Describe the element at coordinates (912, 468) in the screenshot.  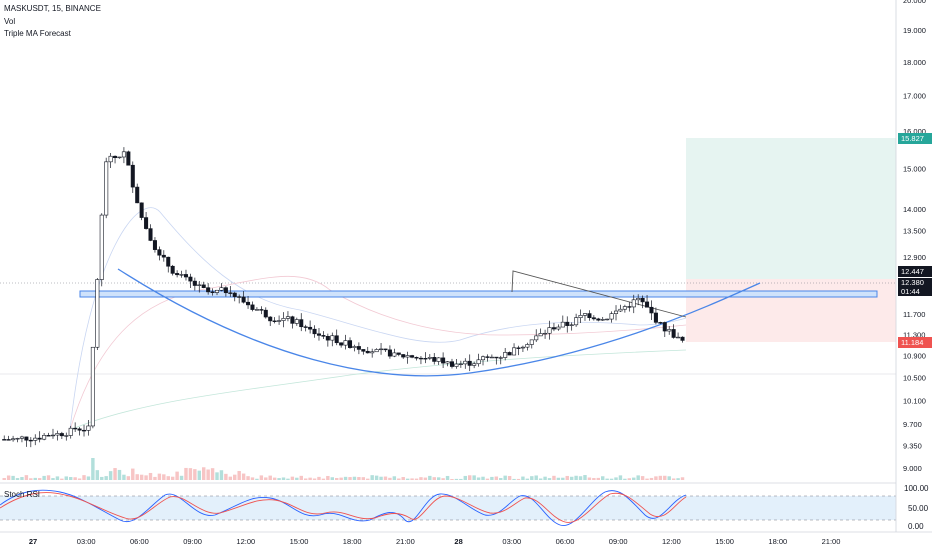
I see `price-tick-label: 9.000` at that location.